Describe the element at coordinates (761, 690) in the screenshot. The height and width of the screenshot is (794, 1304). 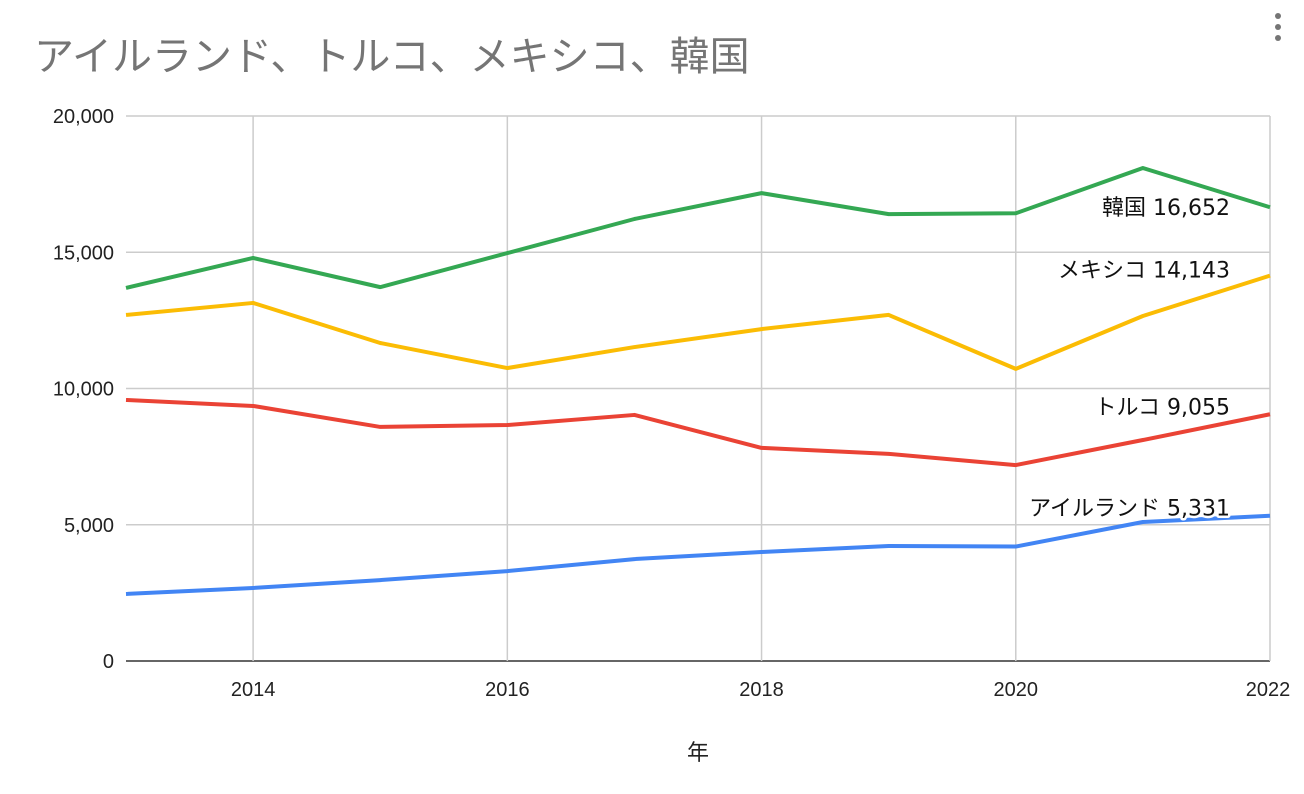
I see `x-tick-label: 2018` at that location.